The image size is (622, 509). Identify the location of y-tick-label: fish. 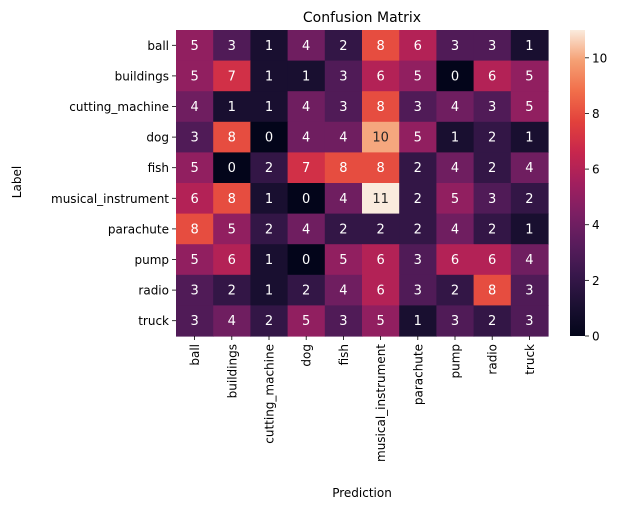
(158, 168).